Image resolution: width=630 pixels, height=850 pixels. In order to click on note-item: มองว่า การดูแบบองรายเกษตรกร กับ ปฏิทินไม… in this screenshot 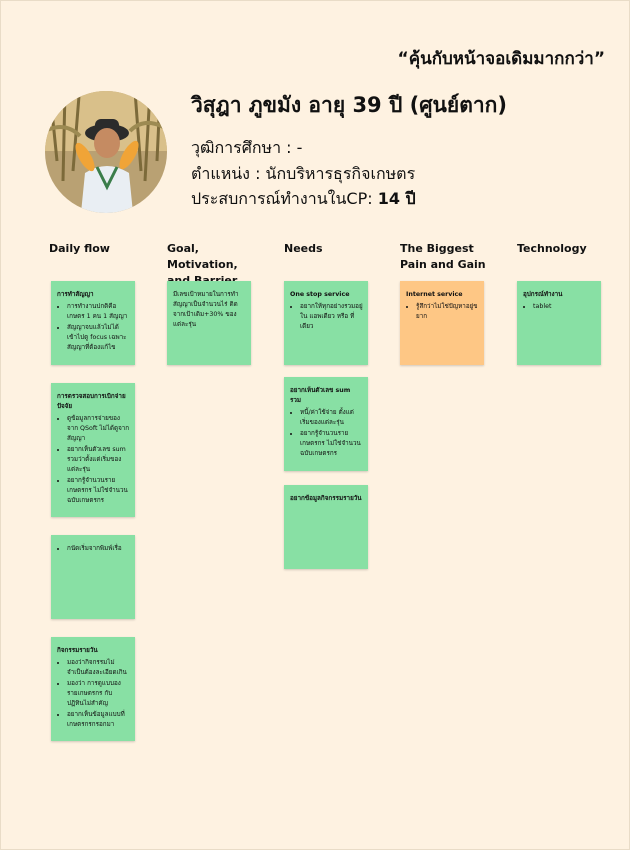, I will do `click(98, 694)`.